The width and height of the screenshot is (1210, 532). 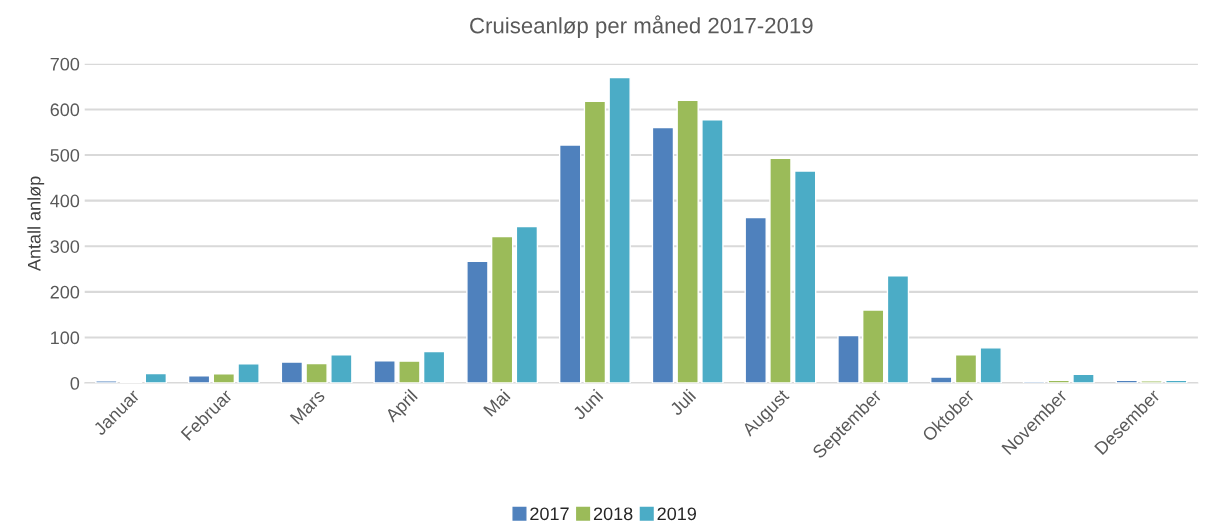 I want to click on y-tick-label: 700, so click(x=65, y=64).